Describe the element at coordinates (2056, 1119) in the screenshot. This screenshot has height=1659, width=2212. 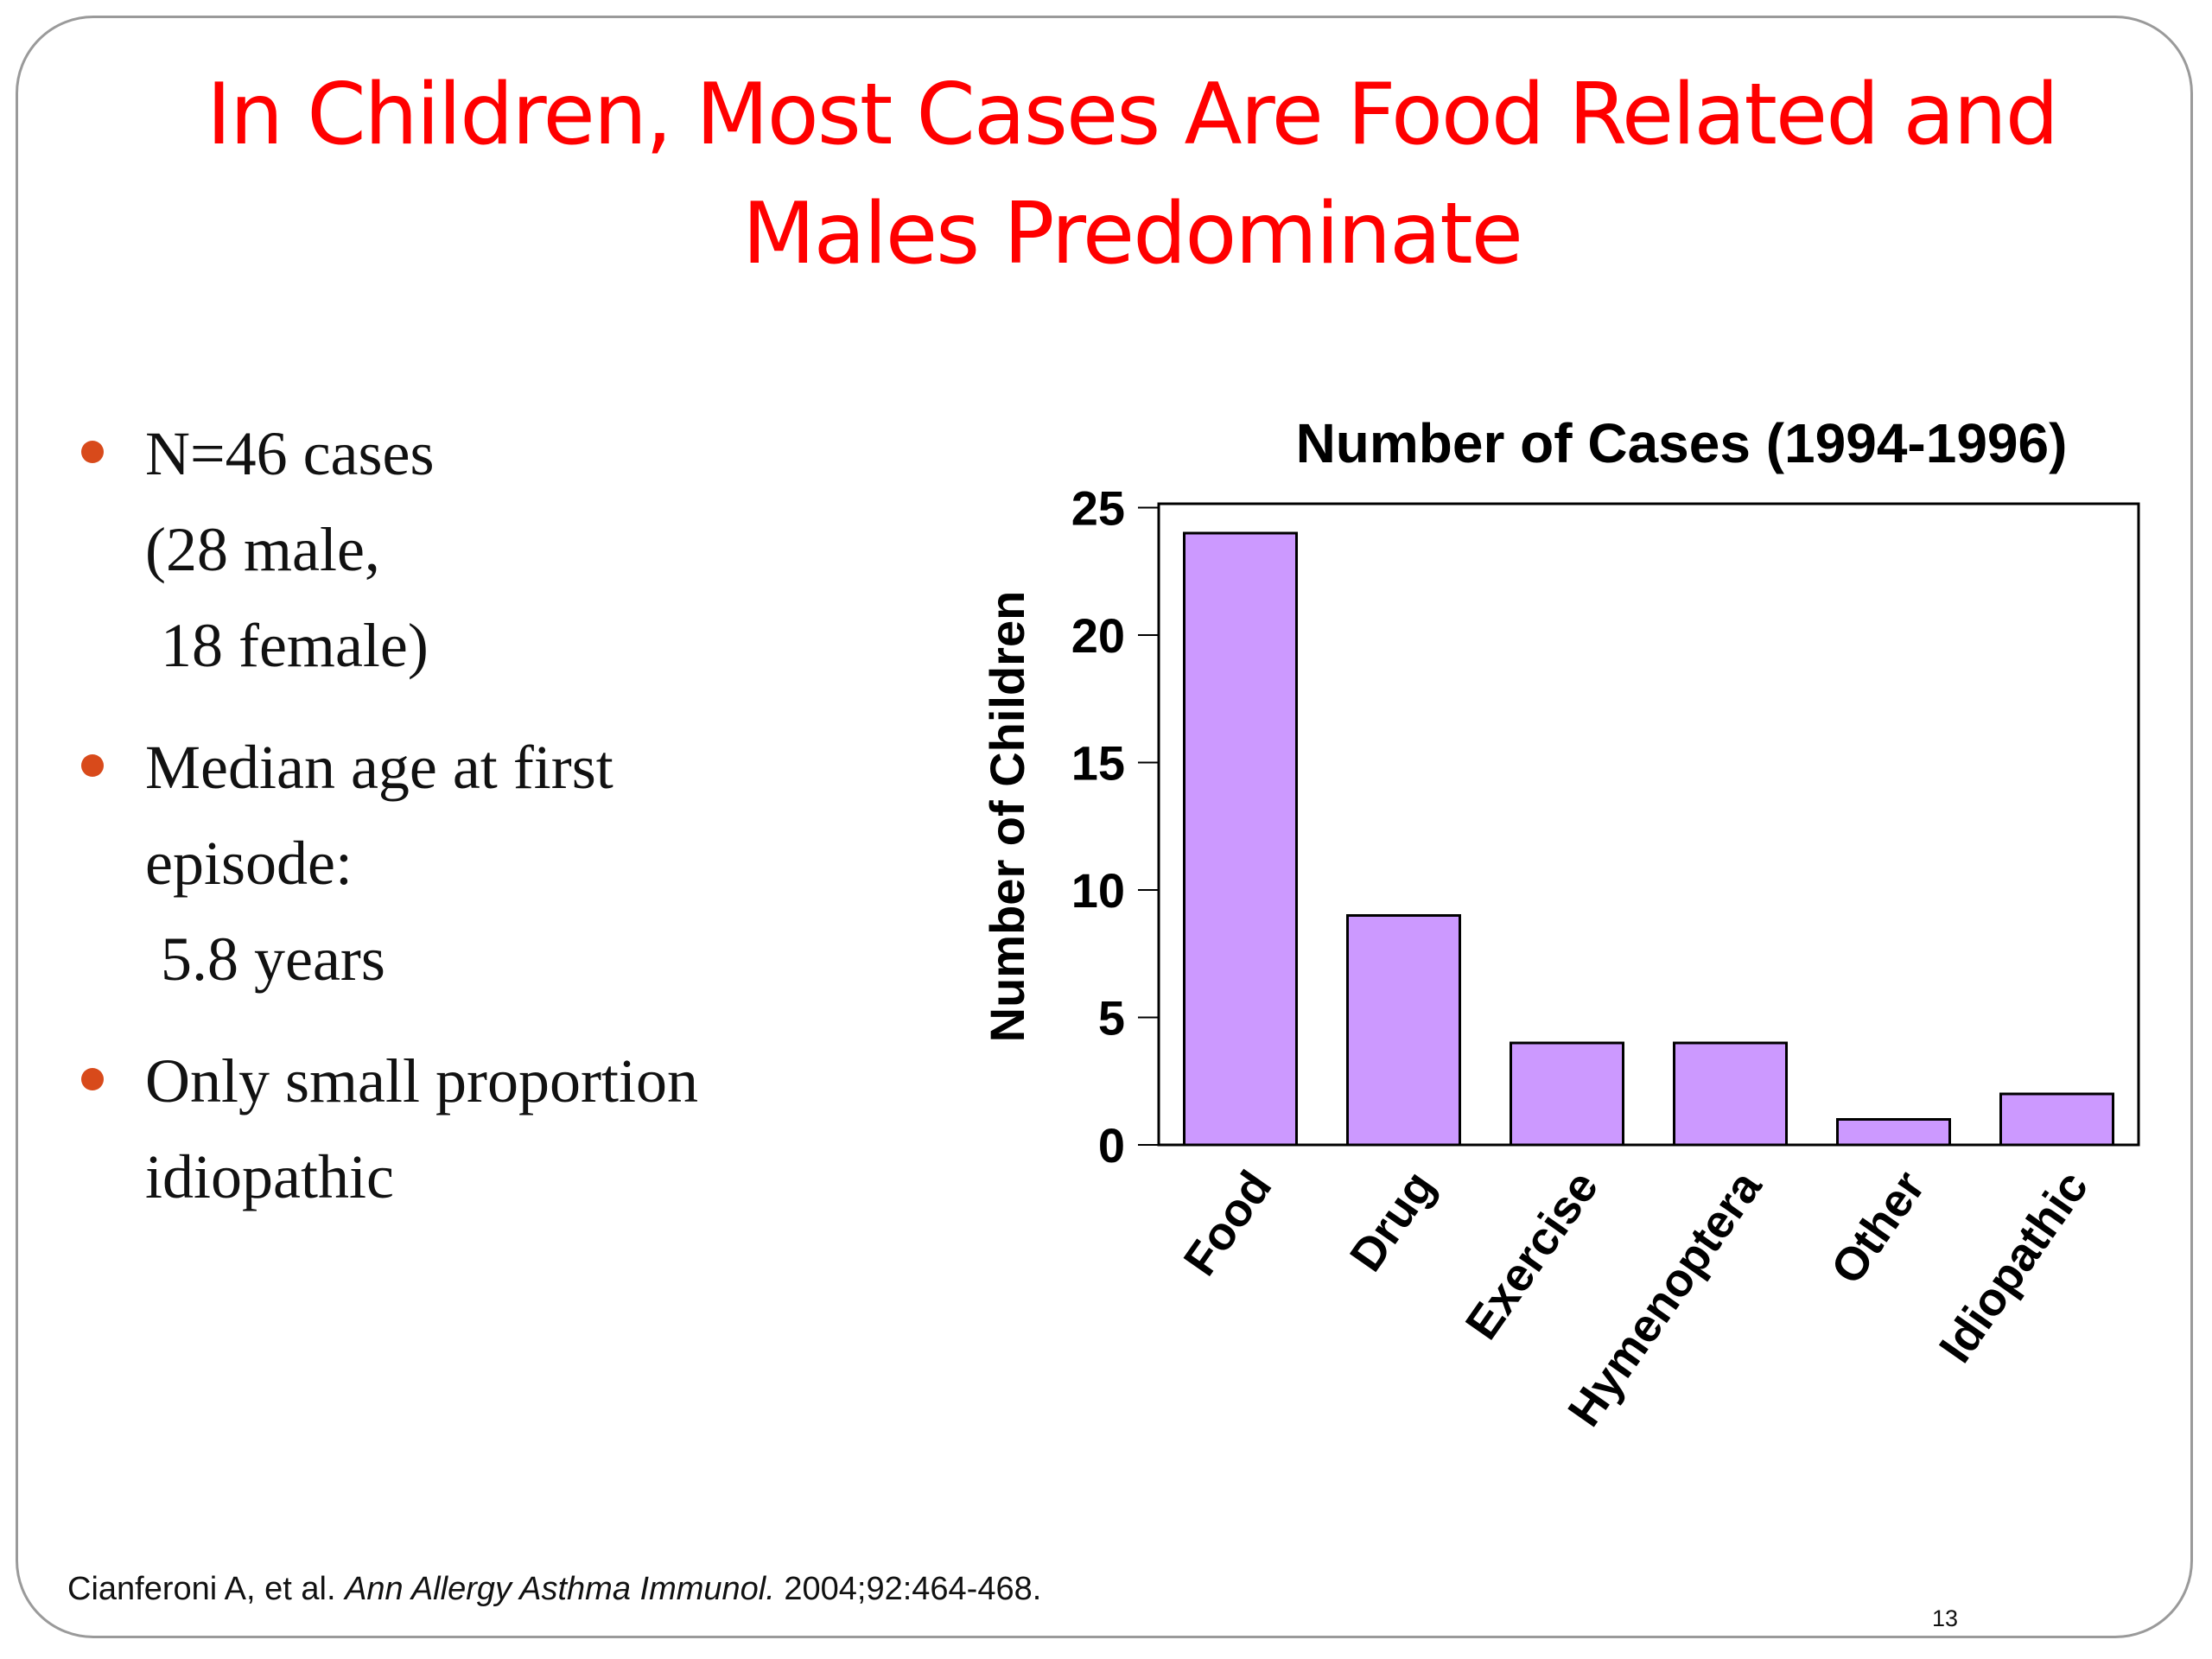
I see `bar-idiopathic` at that location.